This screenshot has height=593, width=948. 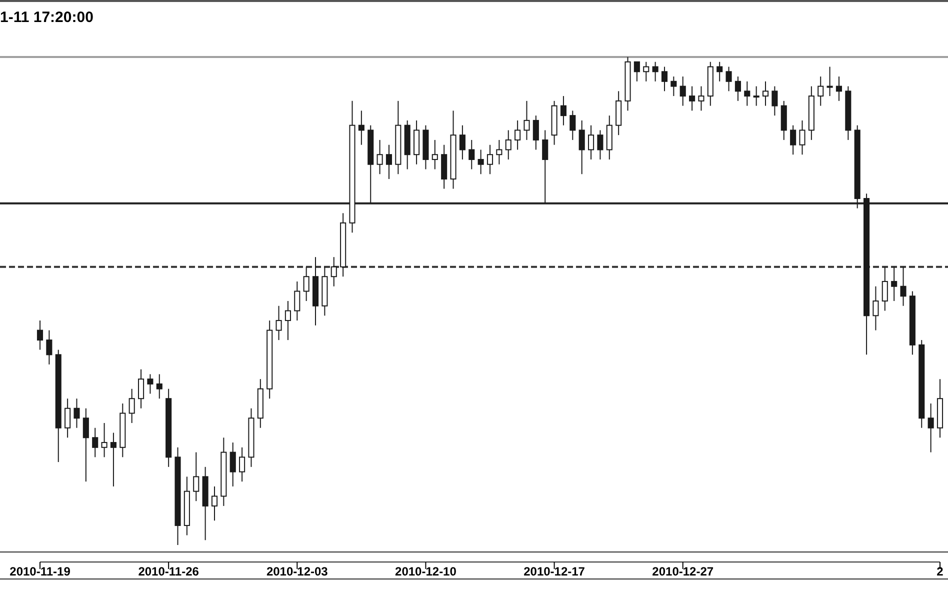 What do you see at coordinates (169, 571) in the screenshot?
I see `x-tick-label: 2010-11-26` at bounding box center [169, 571].